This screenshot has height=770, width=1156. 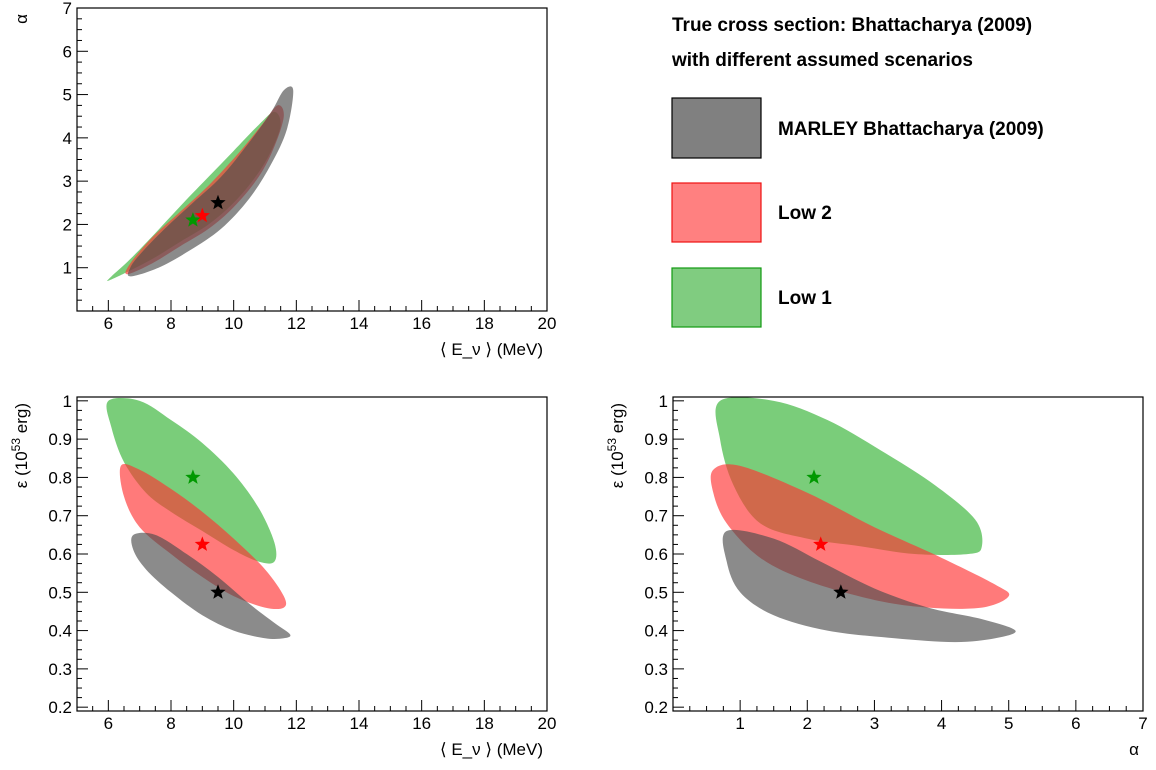 I want to click on y-tick-label: 3, so click(x=67, y=181).